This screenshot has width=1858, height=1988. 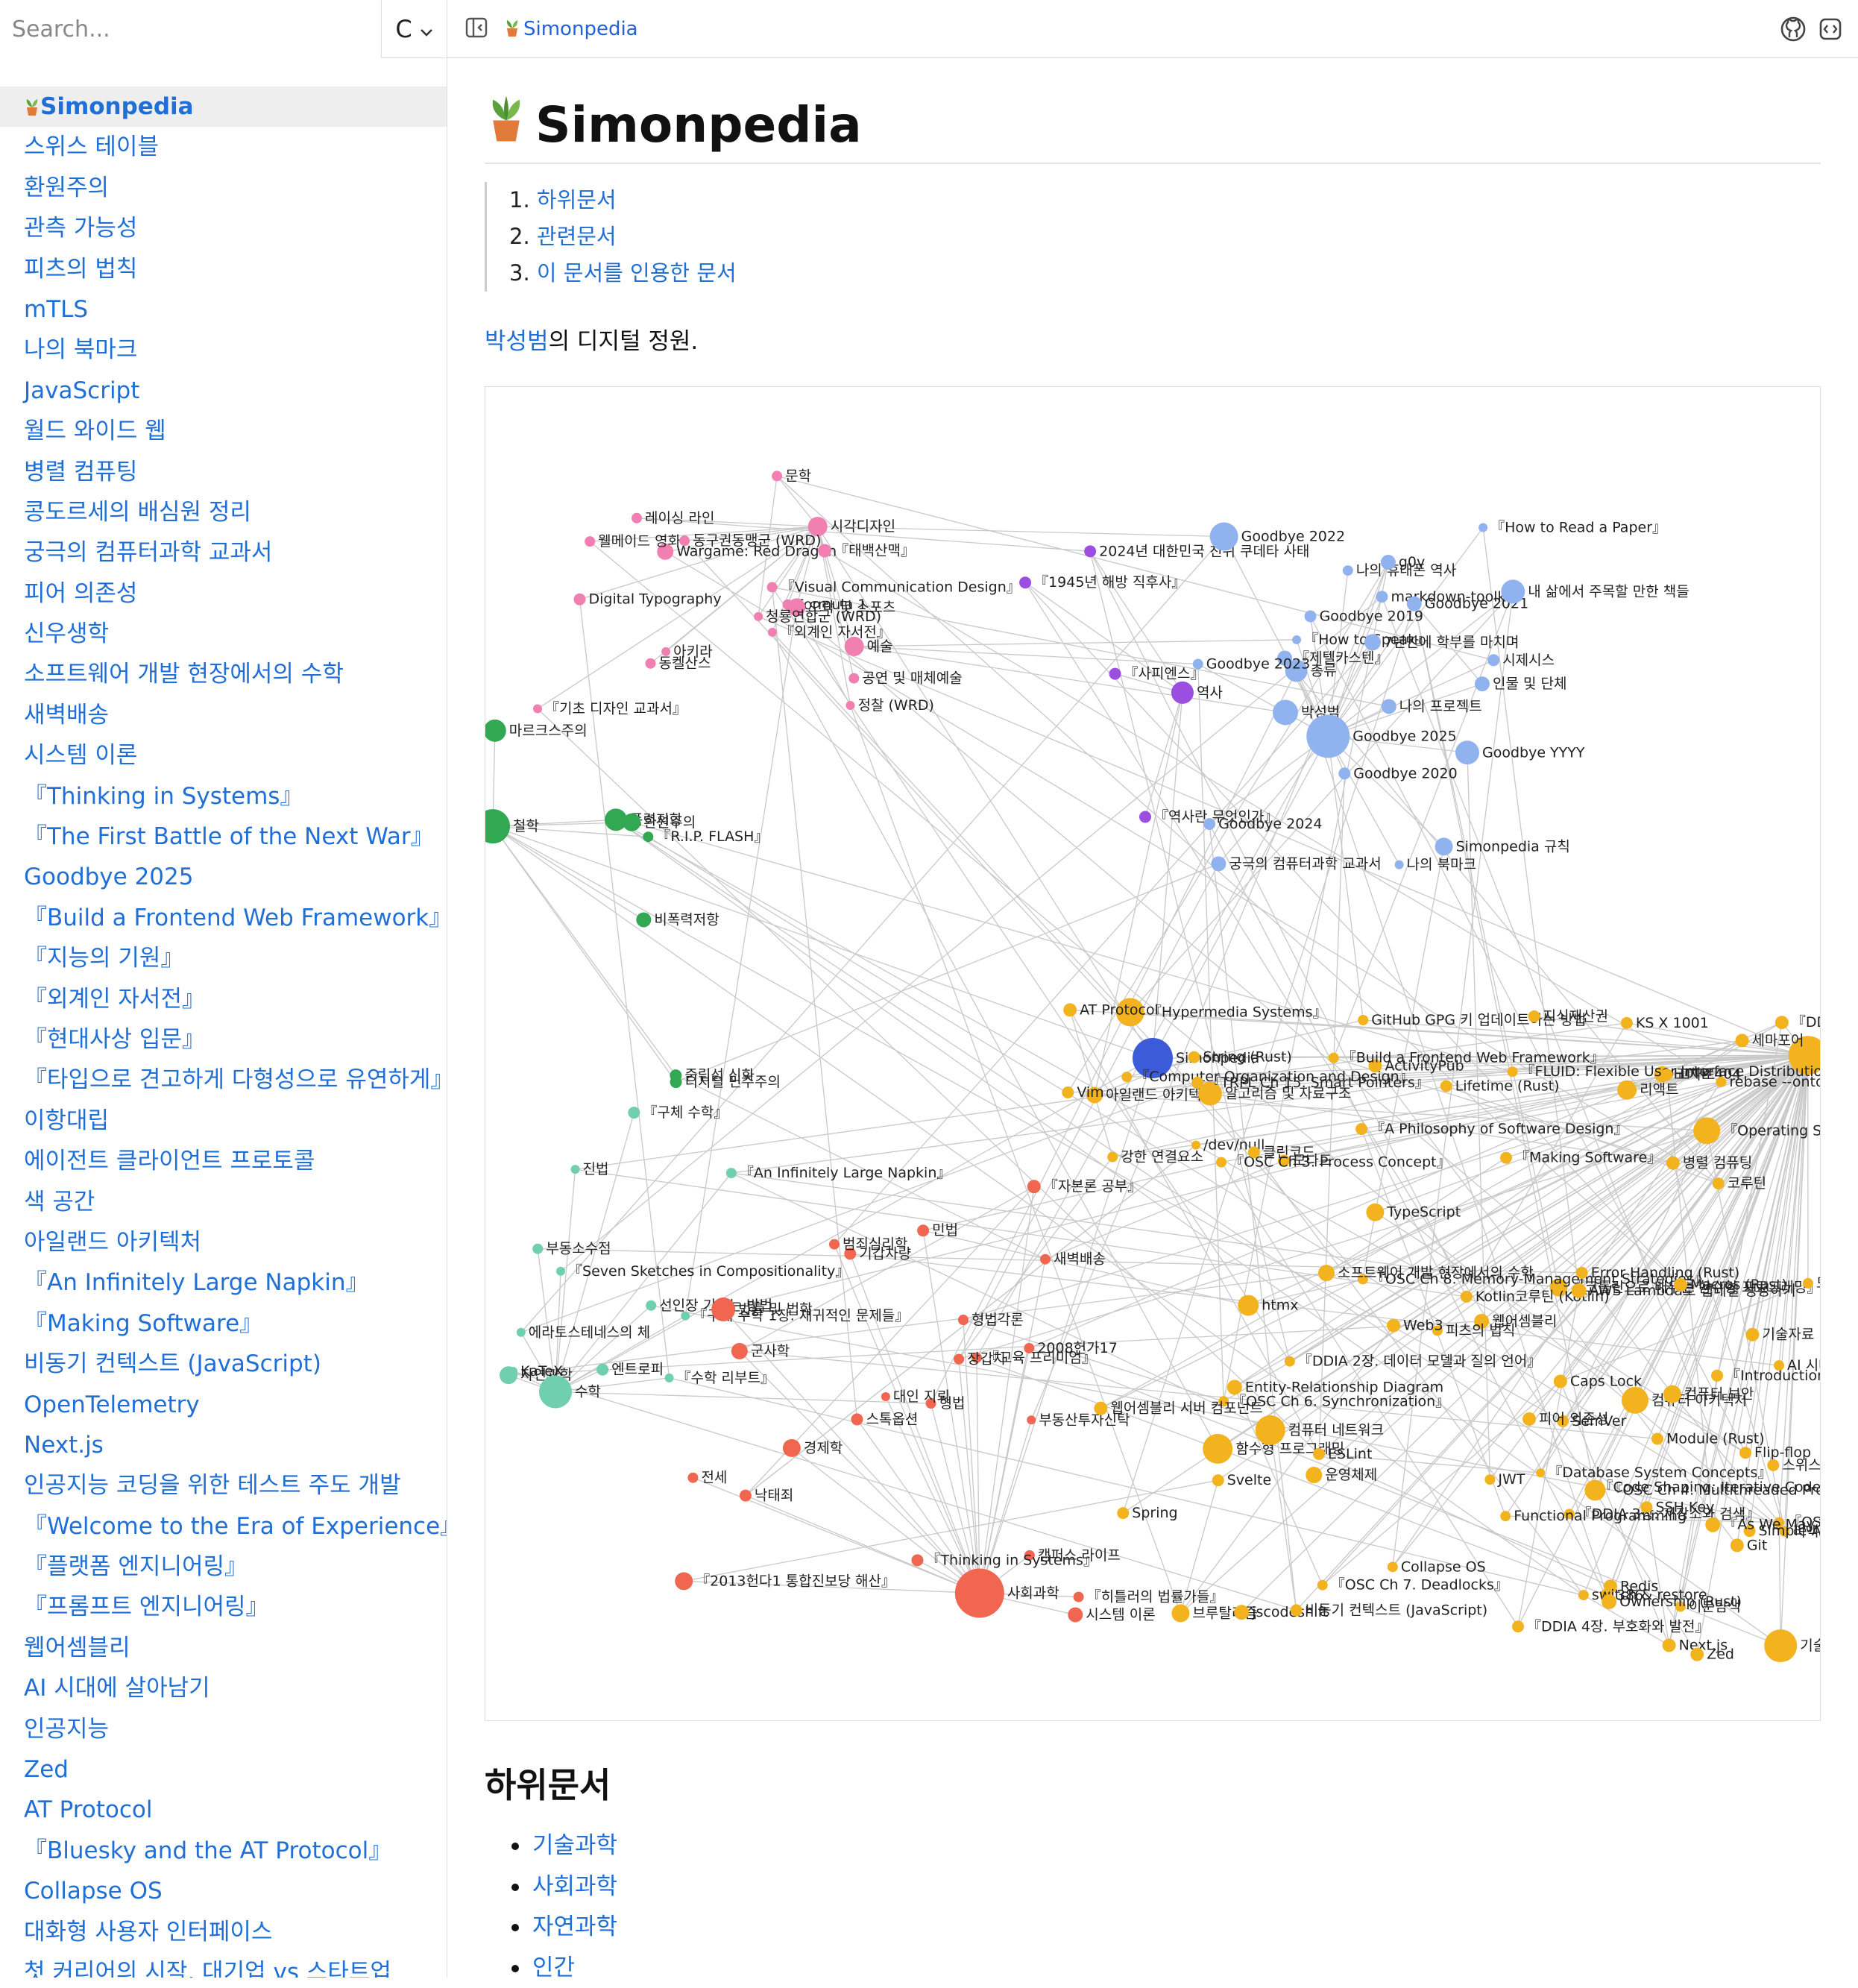 What do you see at coordinates (813, 1448) in the screenshot?
I see `graph-node: 경제학` at bounding box center [813, 1448].